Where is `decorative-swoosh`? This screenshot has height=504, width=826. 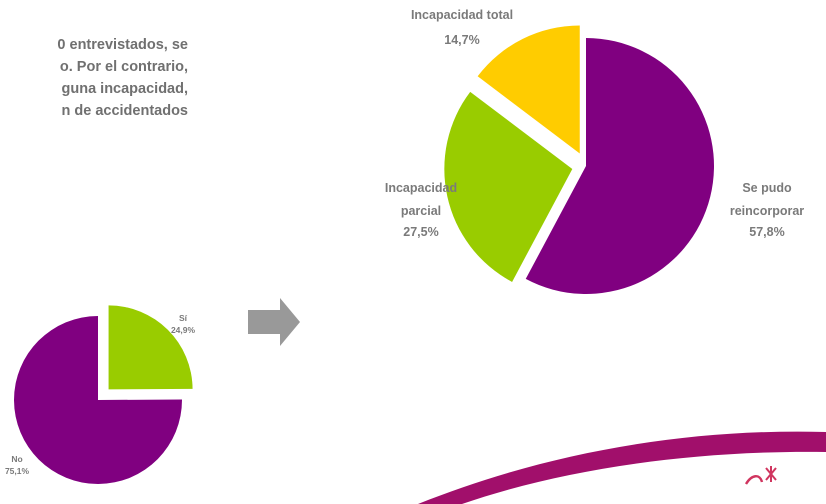 decorative-swoosh is located at coordinates (622, 467).